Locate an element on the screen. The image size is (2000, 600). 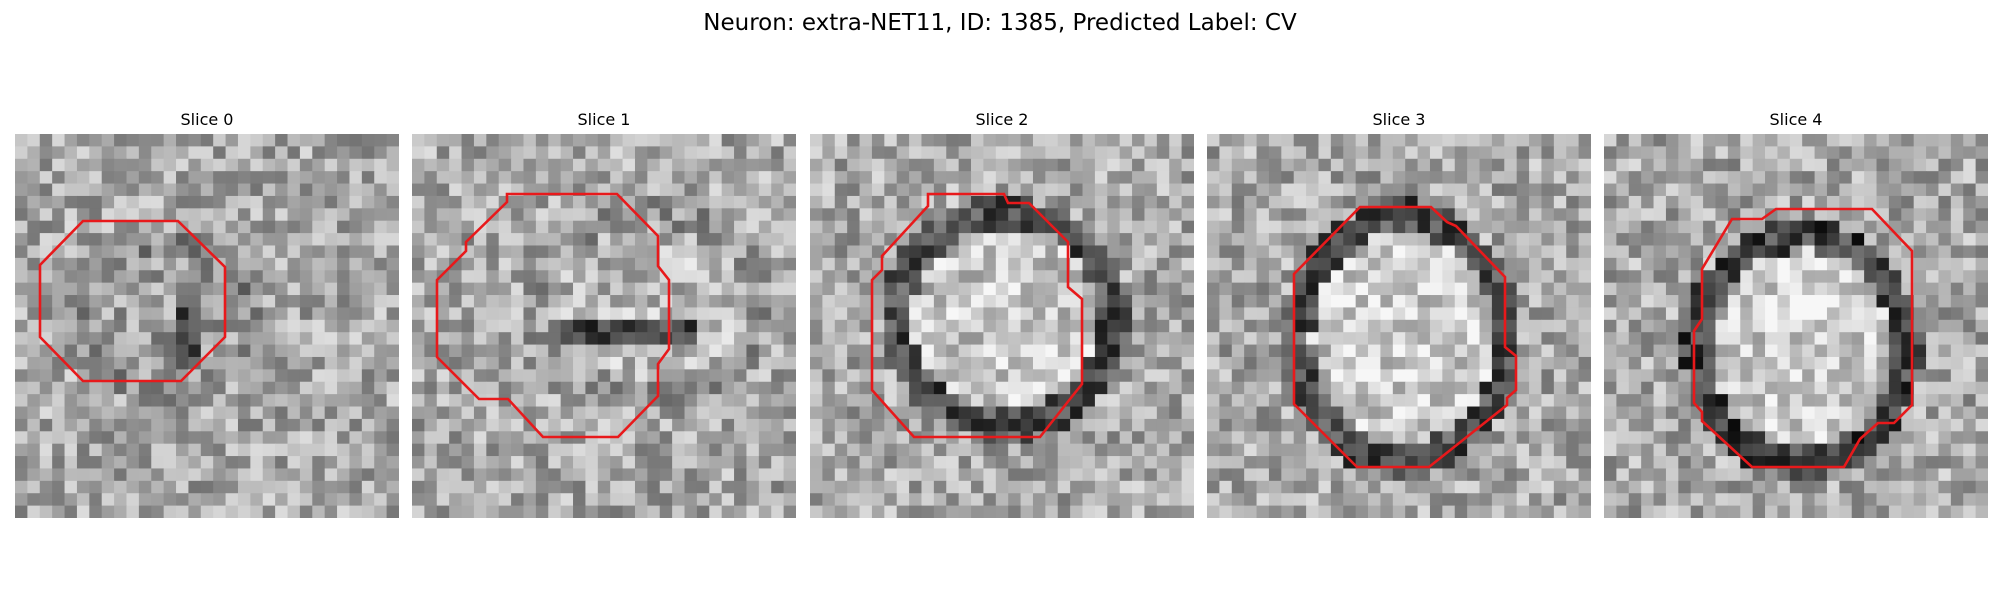
slice-panel-0: Slice 0 is located at coordinates (207, 313).